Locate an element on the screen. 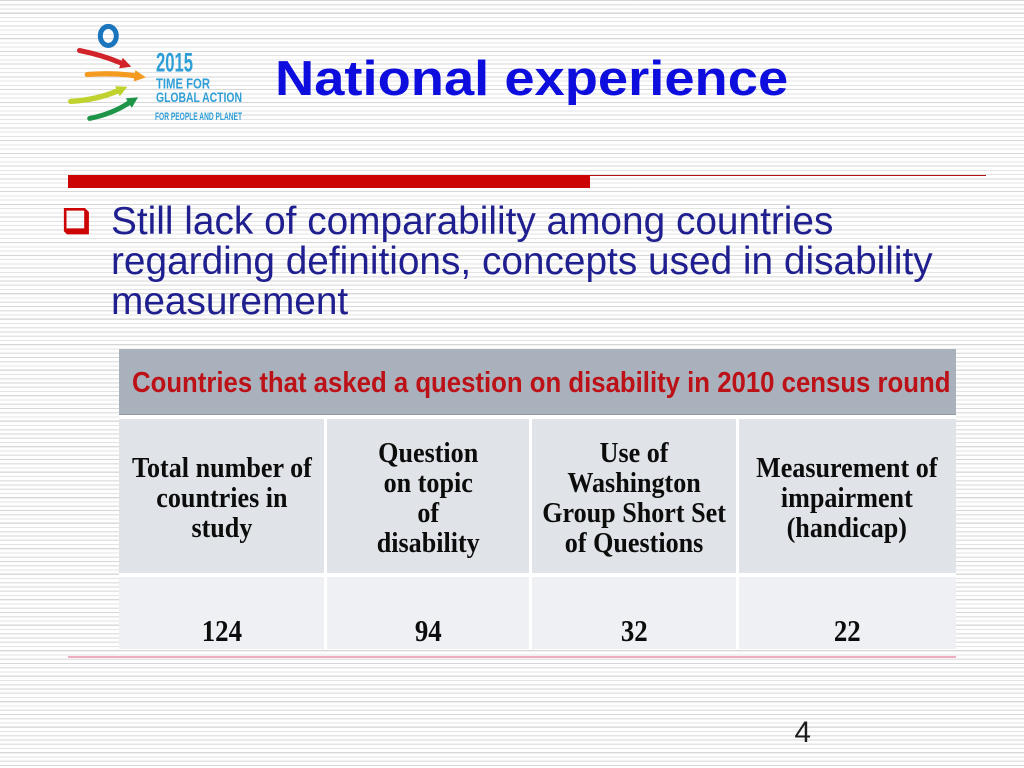  svg-text: 2015 is located at coordinates (174, 63).